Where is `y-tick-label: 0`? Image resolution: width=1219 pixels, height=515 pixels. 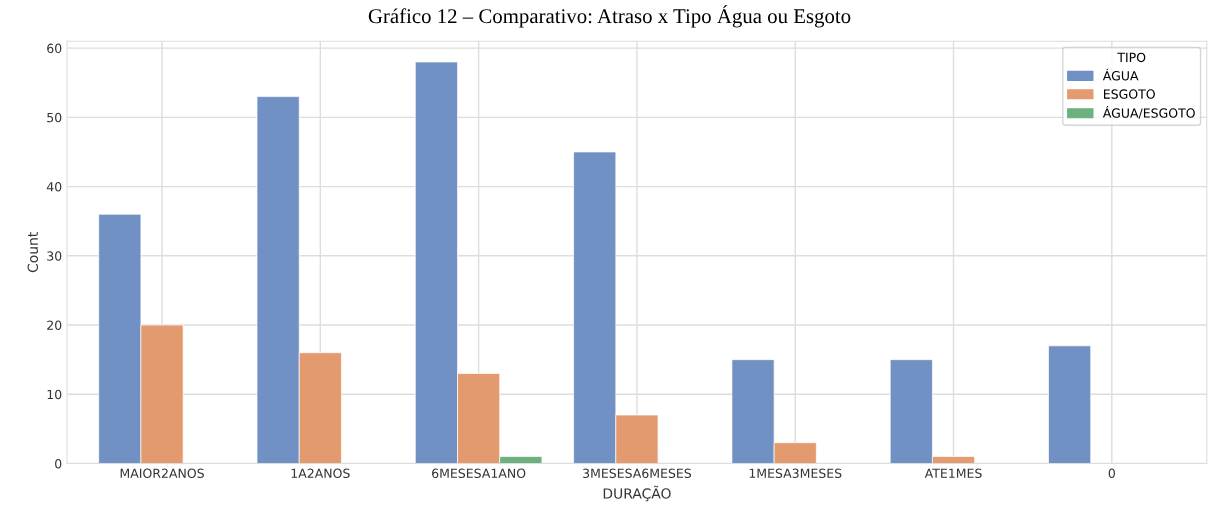
y-tick-label: 0 is located at coordinates (58, 463).